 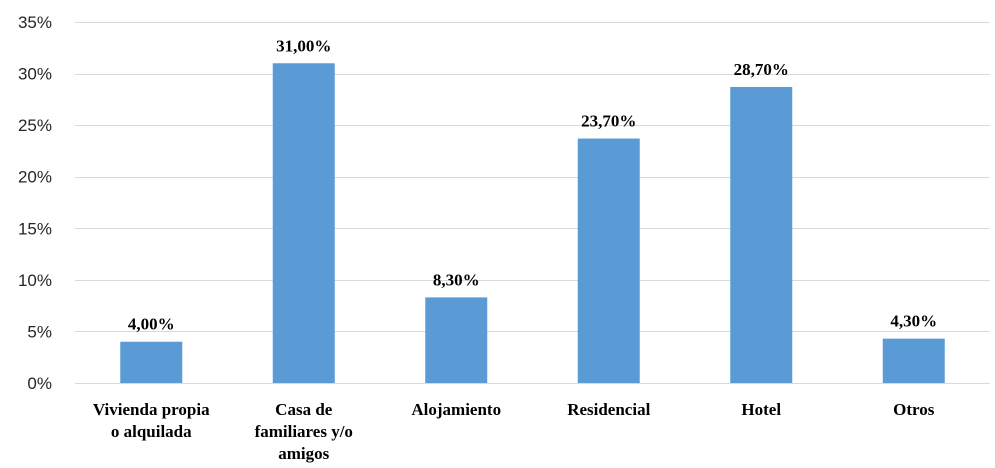 What do you see at coordinates (151, 420) in the screenshot?
I see `category-label: Vivienda propia o alquilada` at bounding box center [151, 420].